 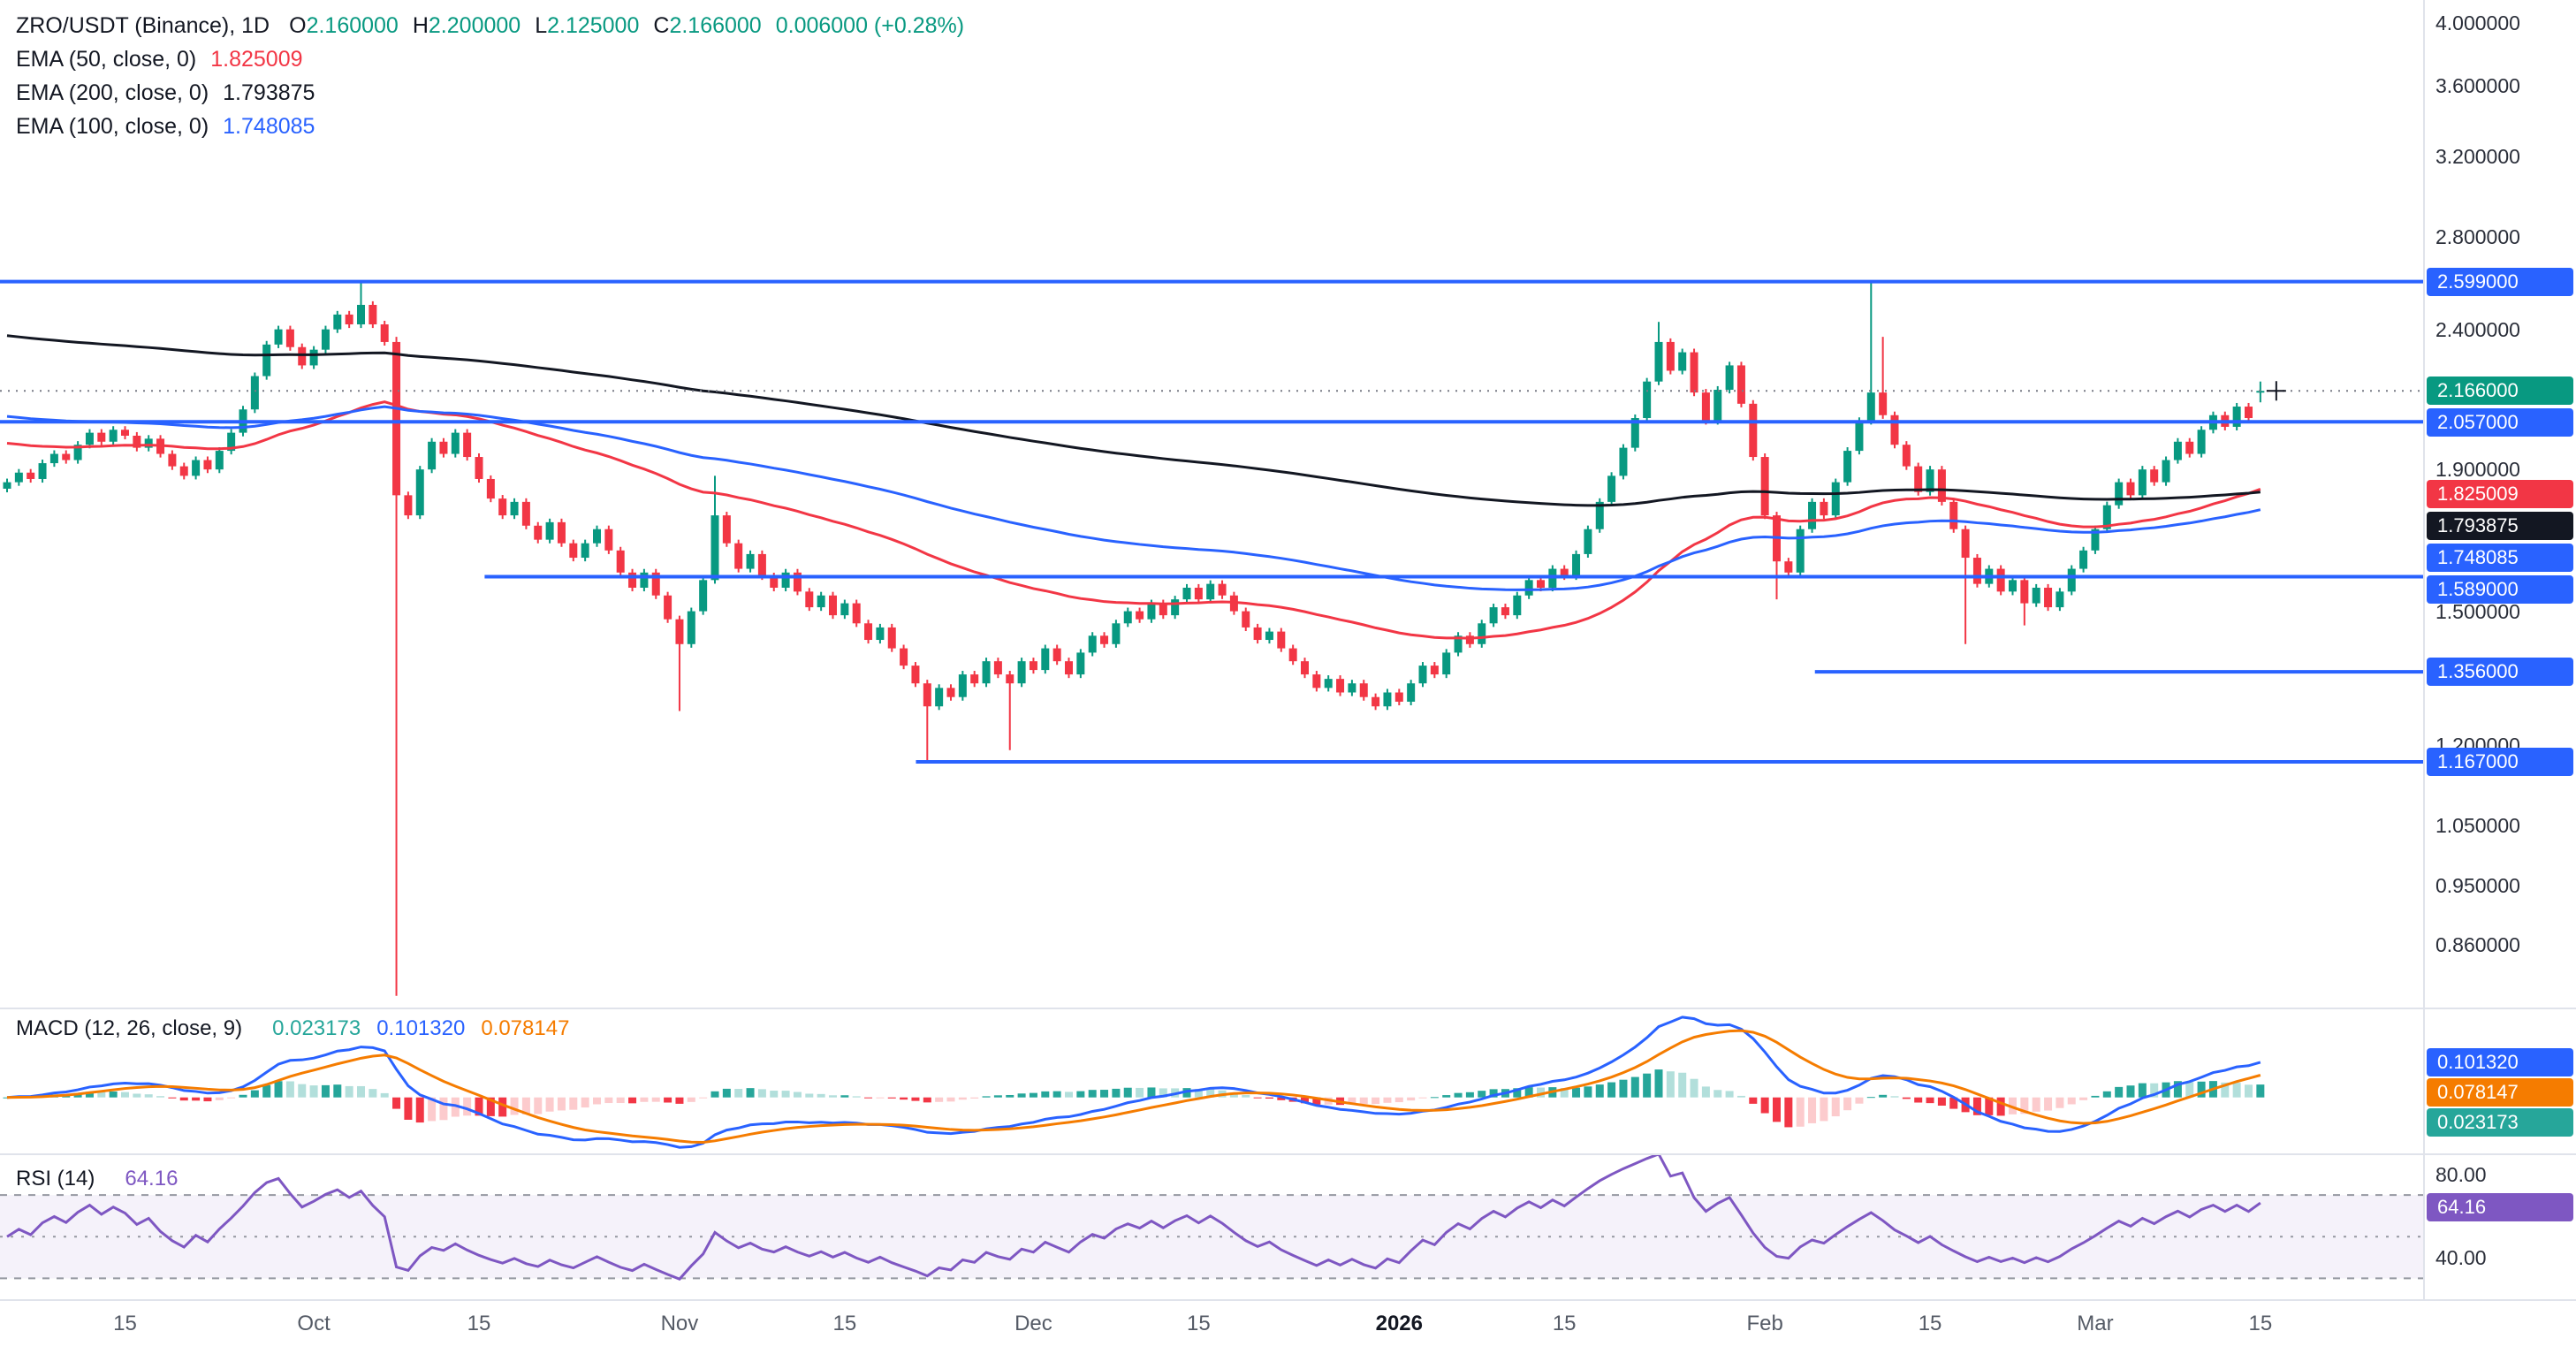 I want to click on macd-line-value: 0.101320, so click(x=421, y=1028).